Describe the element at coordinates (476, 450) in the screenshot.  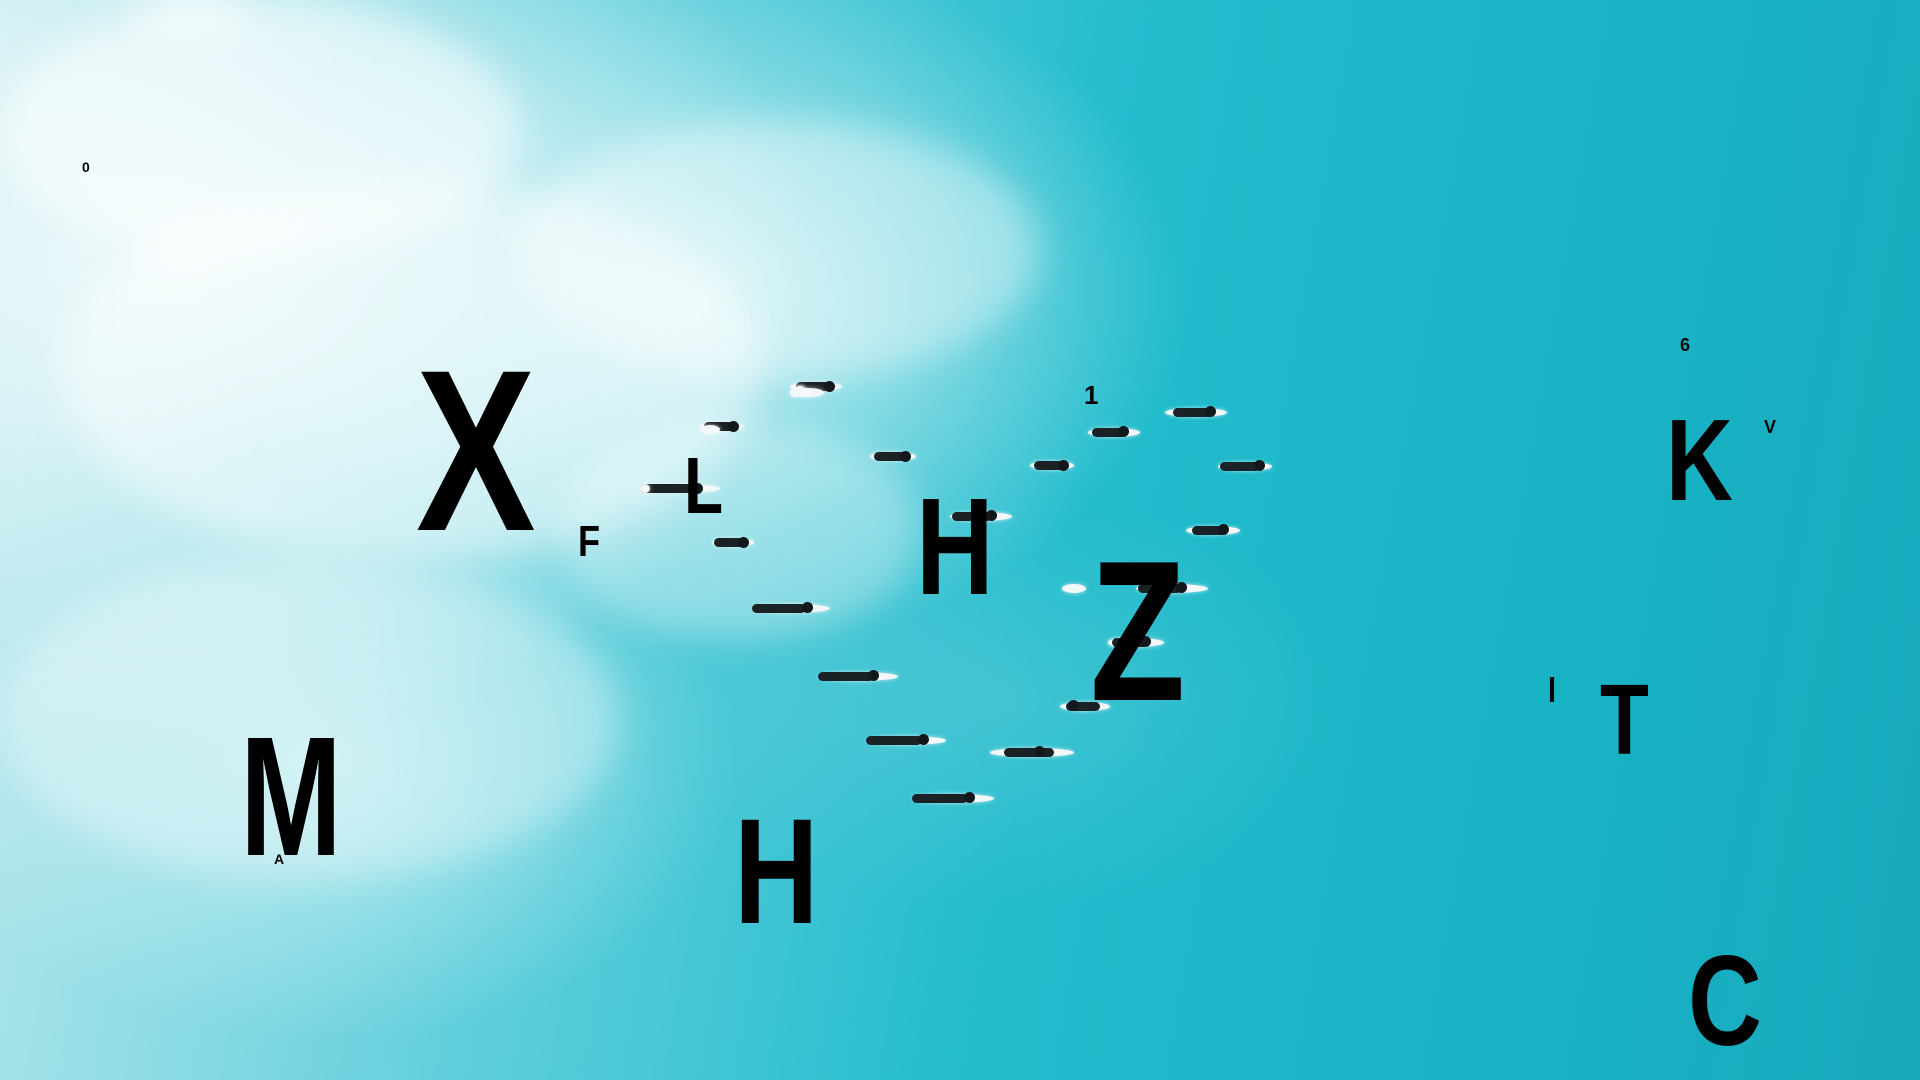
I see `glyph-x: X` at that location.